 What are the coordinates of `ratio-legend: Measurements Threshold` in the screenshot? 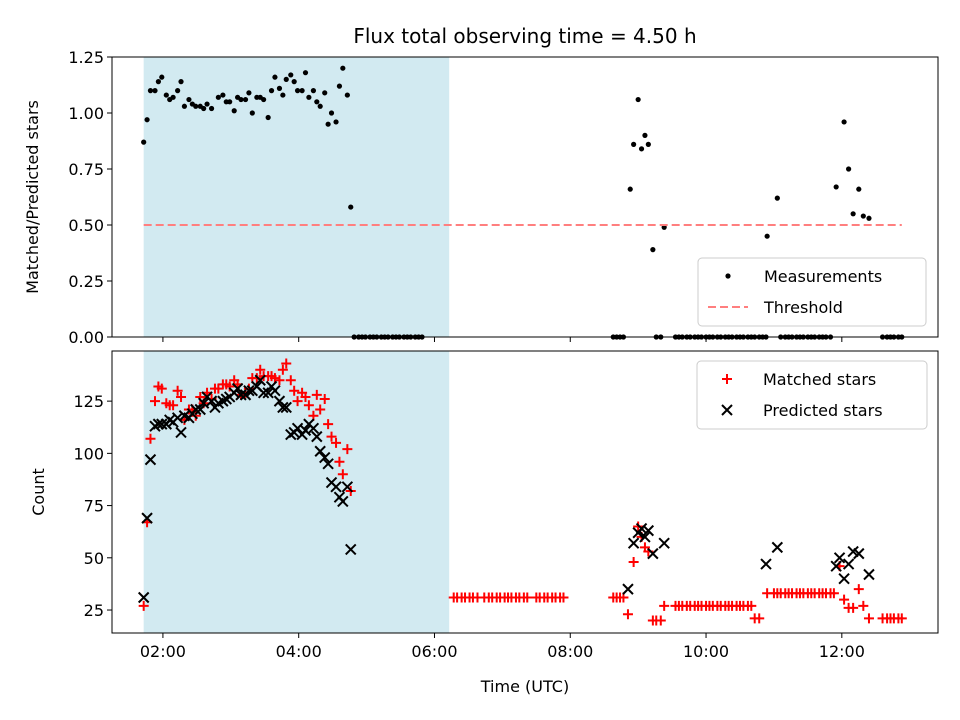 It's located at (812, 292).